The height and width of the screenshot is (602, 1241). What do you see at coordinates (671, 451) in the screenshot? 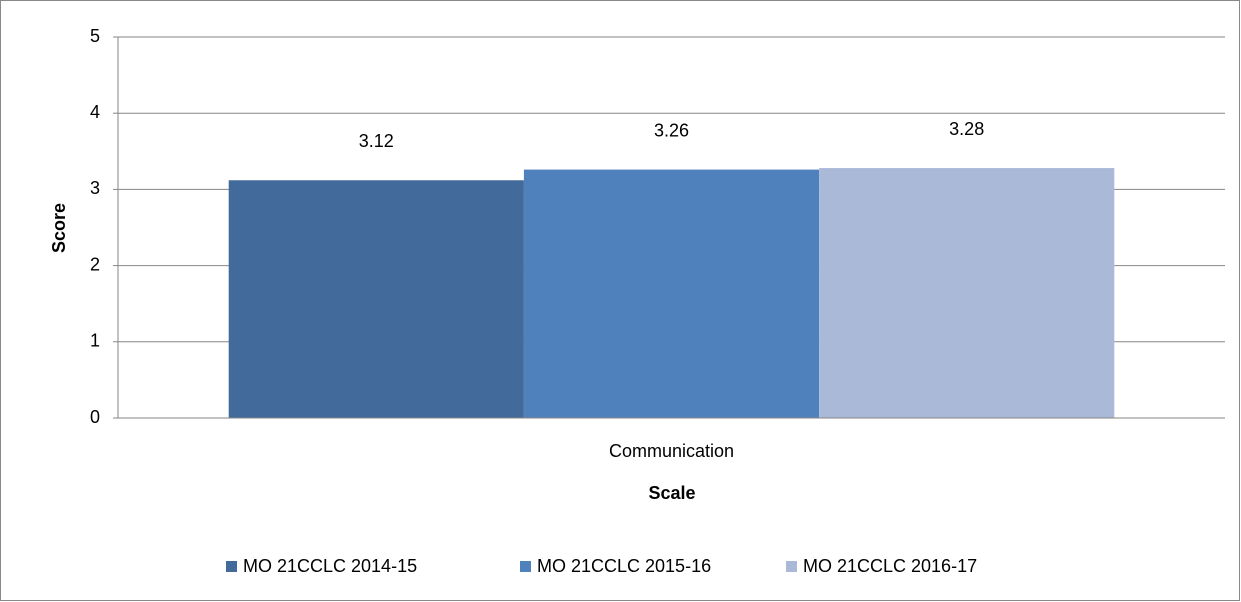
I see `x-tick-label: Communication` at bounding box center [671, 451].